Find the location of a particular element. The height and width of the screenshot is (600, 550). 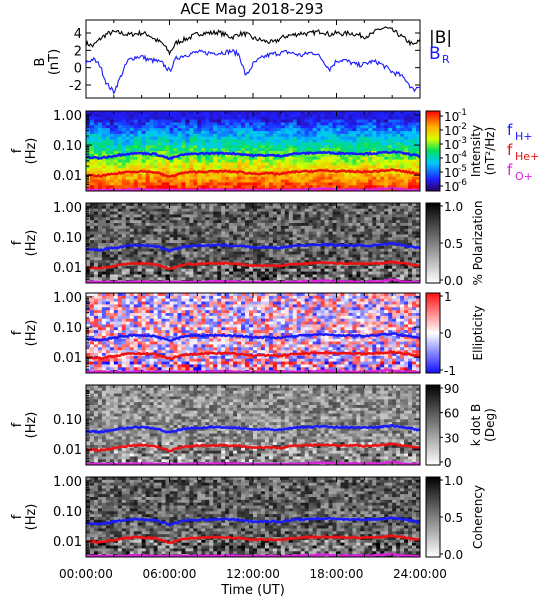

panel-ellipticity-image is located at coordinates (253, 333).